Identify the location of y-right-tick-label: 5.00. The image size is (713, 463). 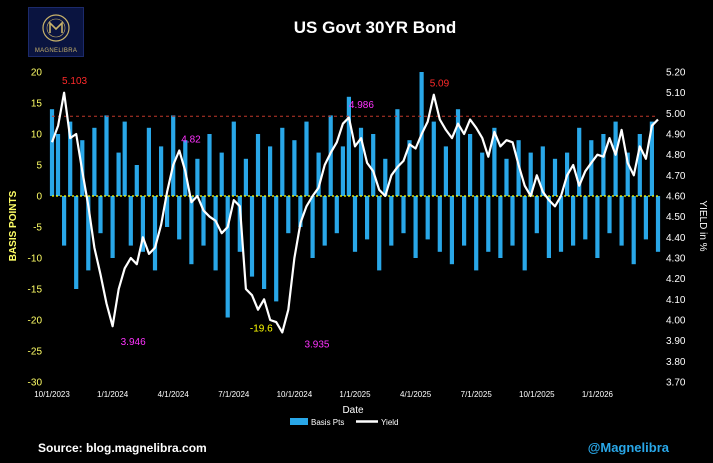
(676, 114).